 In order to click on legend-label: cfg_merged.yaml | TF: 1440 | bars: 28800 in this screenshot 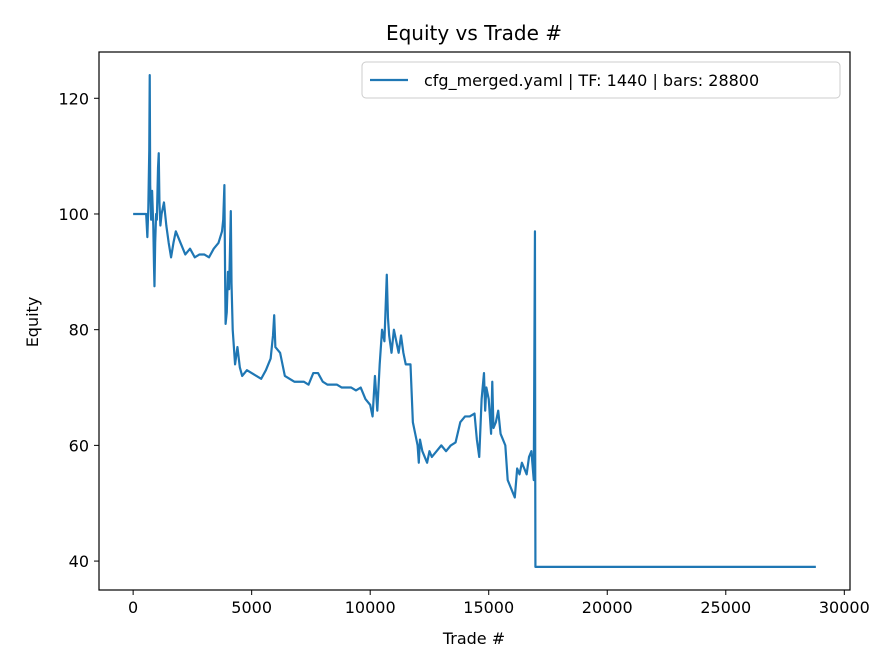, I will do `click(591, 81)`.